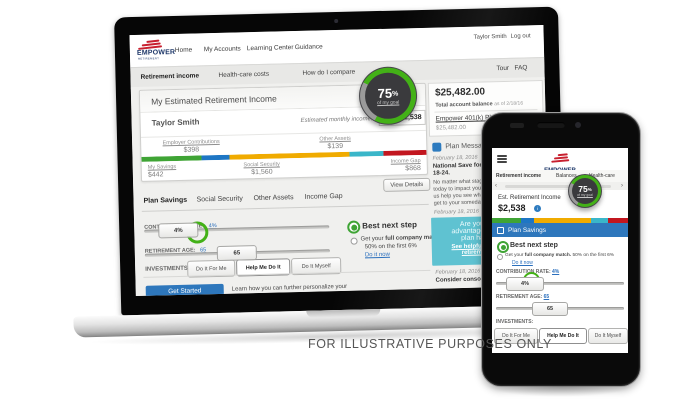 The width and height of the screenshot is (700, 400). I want to click on contribution-label: CONTRIBUTION RATE:, so click(523, 272).